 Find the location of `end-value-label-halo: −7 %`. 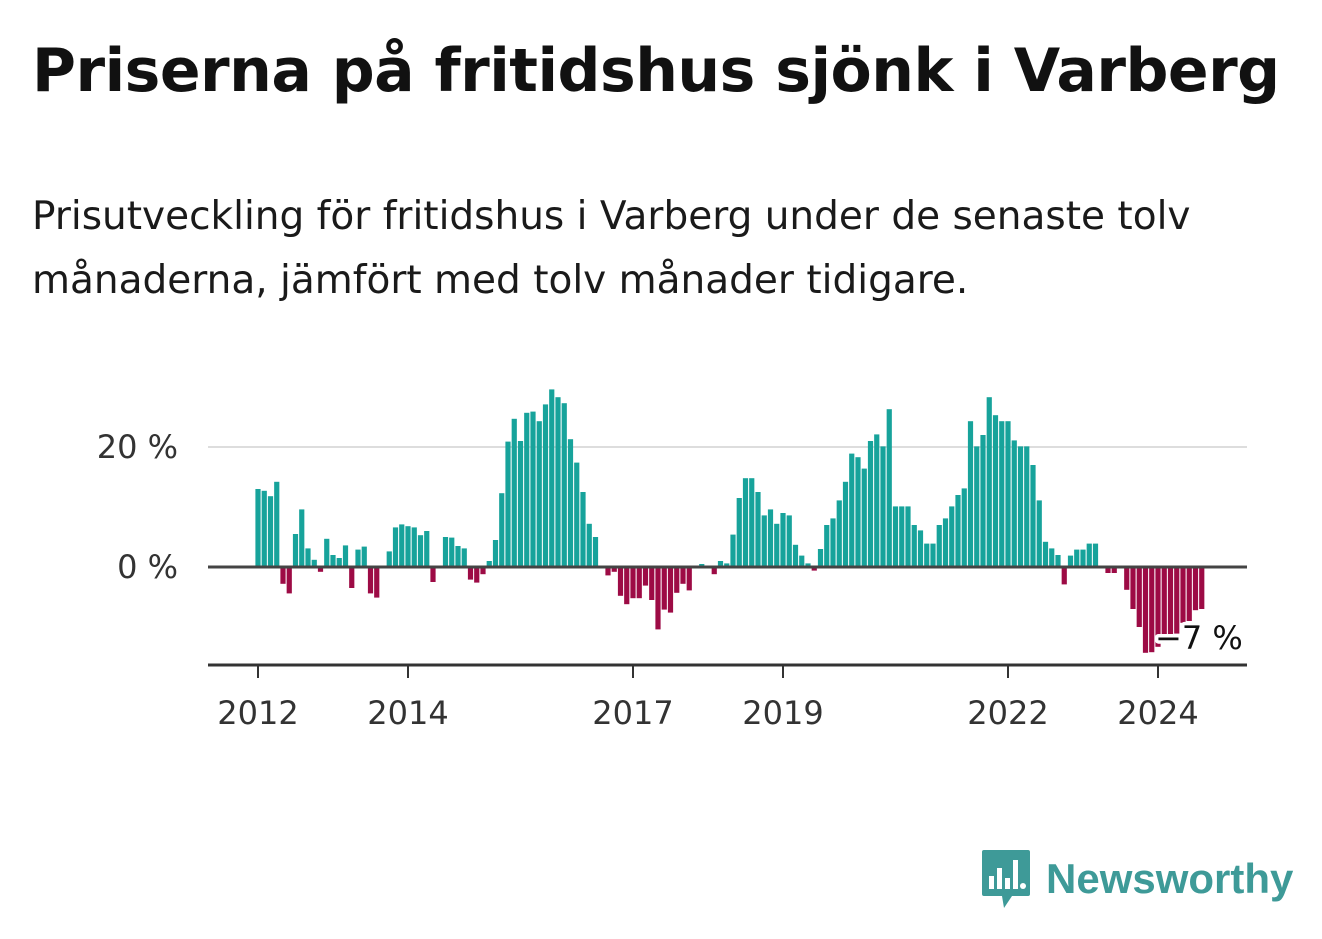

end-value-label-halo: −7 % is located at coordinates (1199, 638).